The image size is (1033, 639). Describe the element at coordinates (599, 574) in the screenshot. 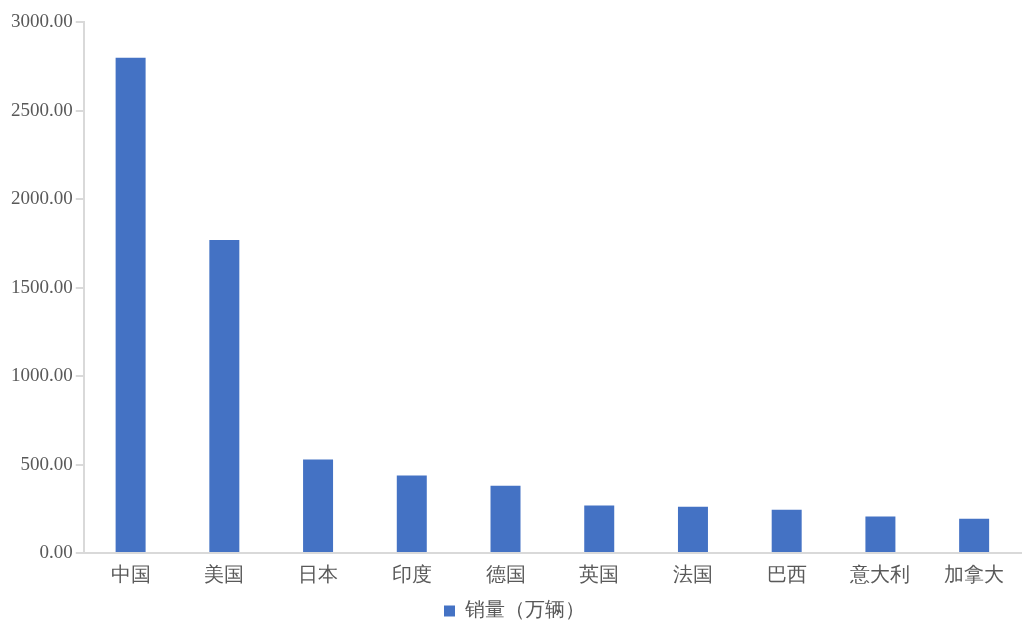

I see `x-tick-label: 英国` at that location.